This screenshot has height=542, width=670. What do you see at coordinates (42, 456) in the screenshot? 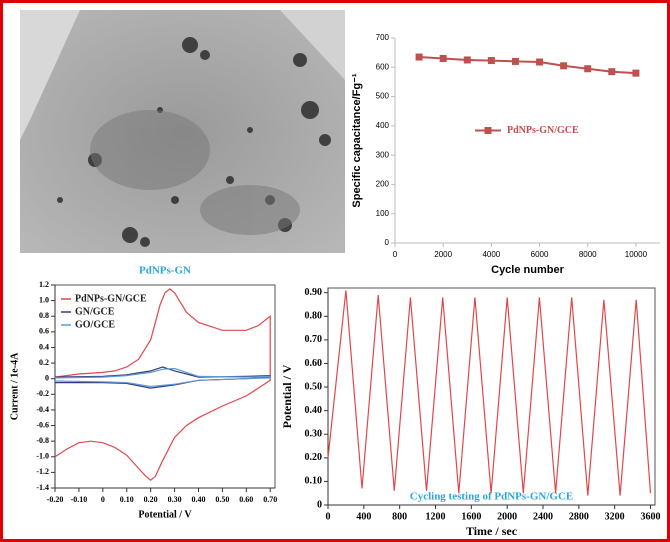
I see `y-tick-label: -1.0` at bounding box center [42, 456].